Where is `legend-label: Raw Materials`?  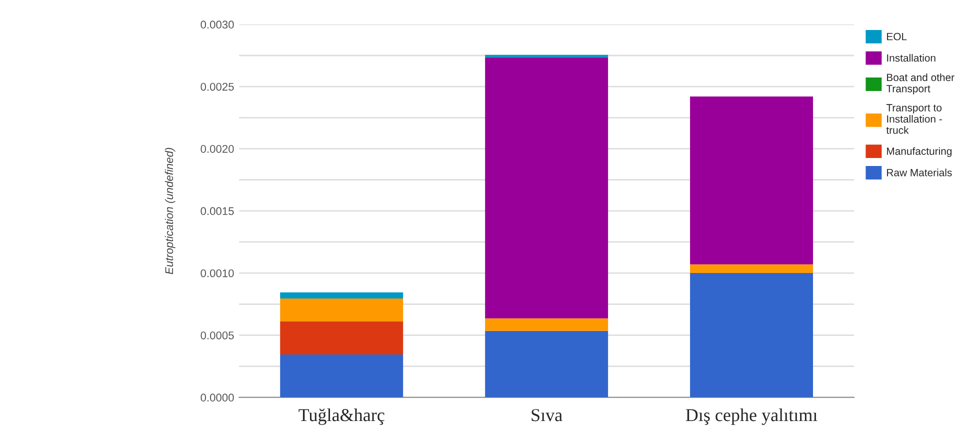 legend-label: Raw Materials is located at coordinates (919, 172).